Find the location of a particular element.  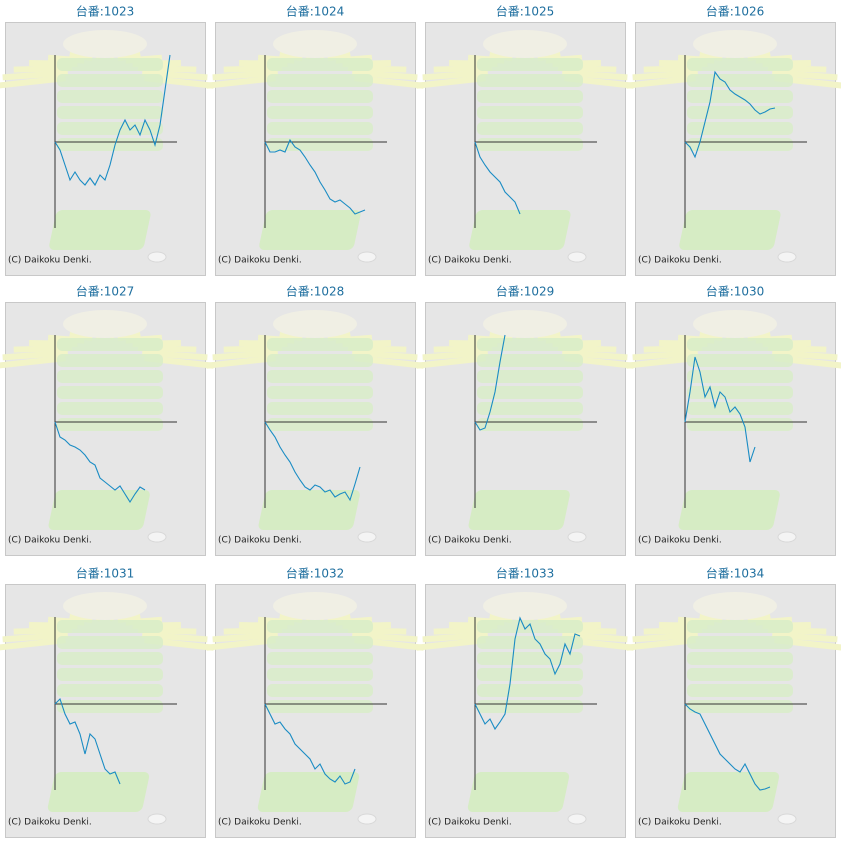

chart-title: 台番:1031 is located at coordinates (105, 573).